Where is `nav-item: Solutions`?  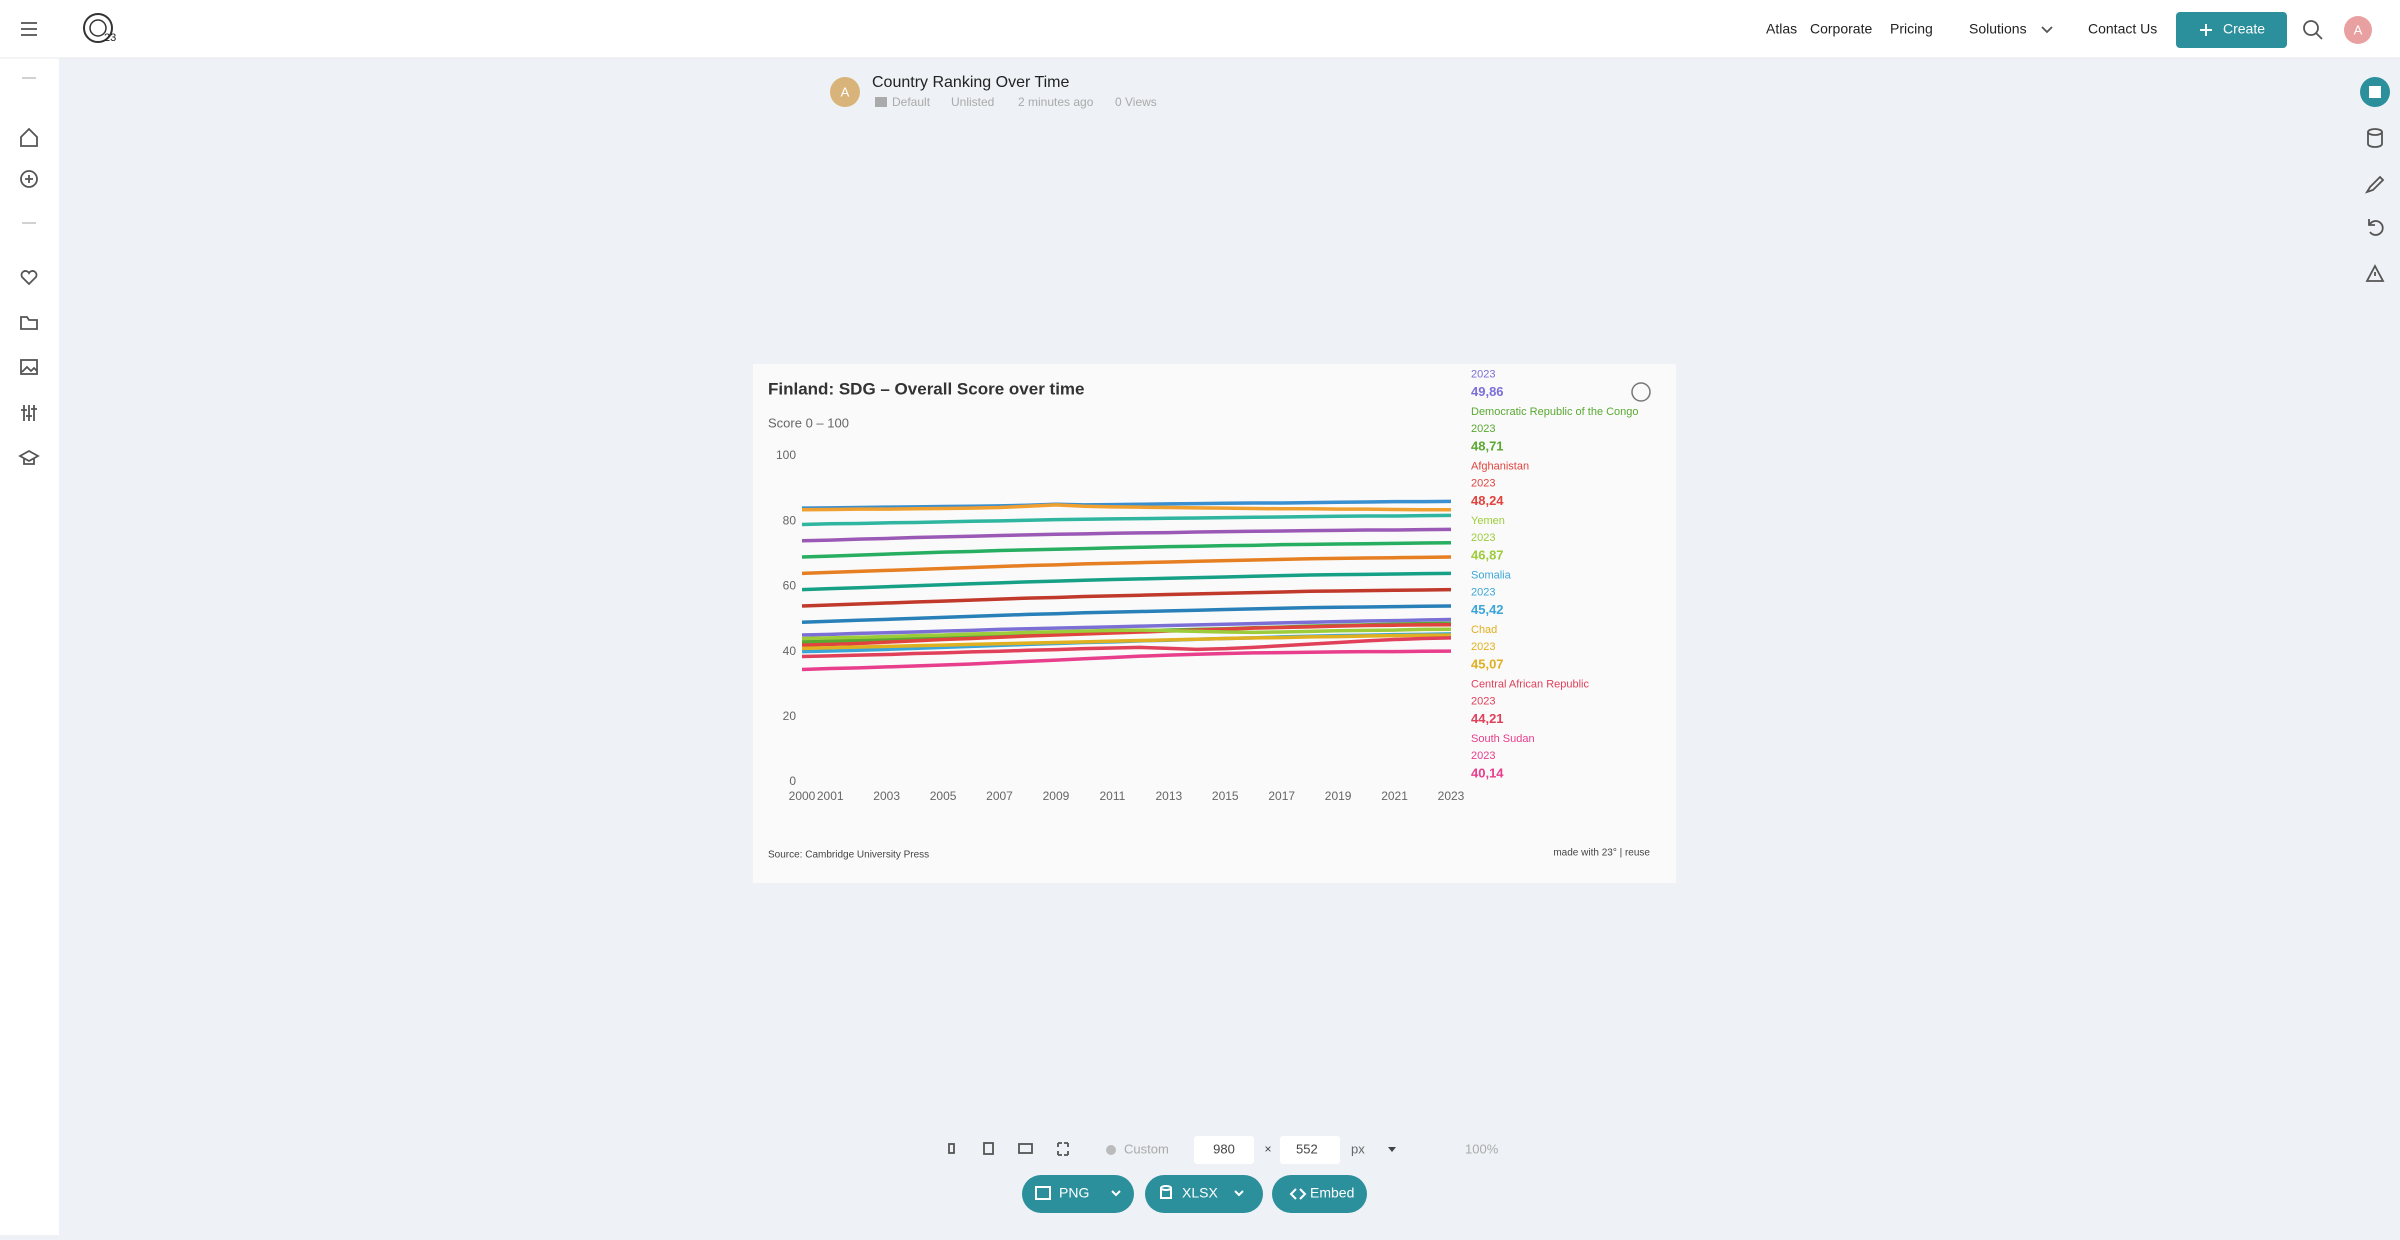 nav-item: Solutions is located at coordinates (1998, 29).